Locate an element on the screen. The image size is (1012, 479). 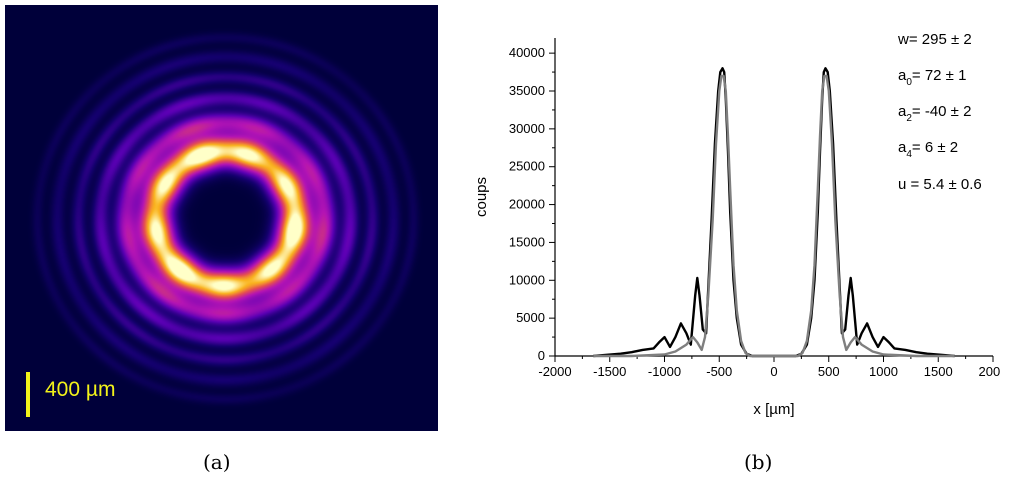
fit-parameter: a2= -40 ± 2 is located at coordinates (934, 113).